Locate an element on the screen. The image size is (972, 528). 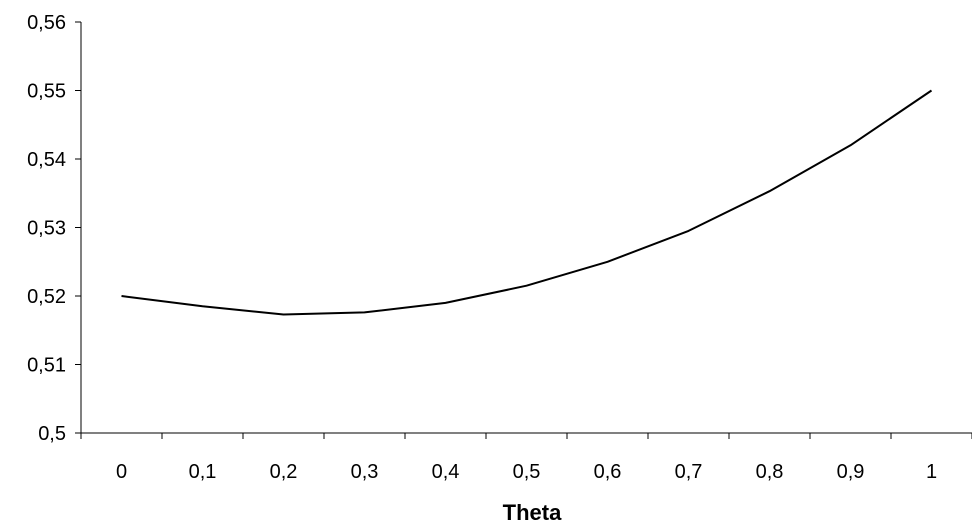
x-axis-title: Theta is located at coordinates (532, 512).